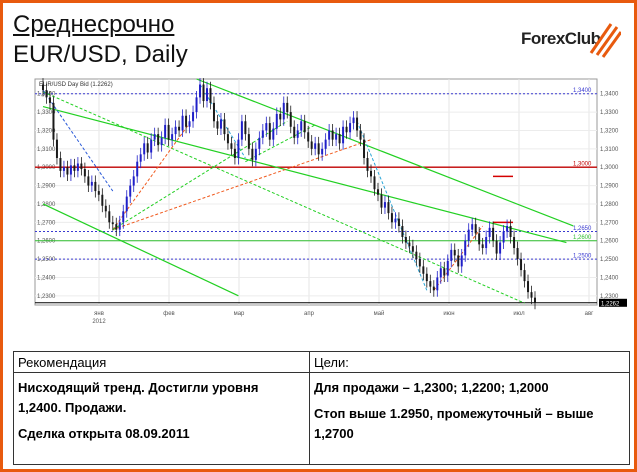  What do you see at coordinates (46, 242) in the screenshot?
I see `y-tick-label: 1,2600` at bounding box center [46, 242].